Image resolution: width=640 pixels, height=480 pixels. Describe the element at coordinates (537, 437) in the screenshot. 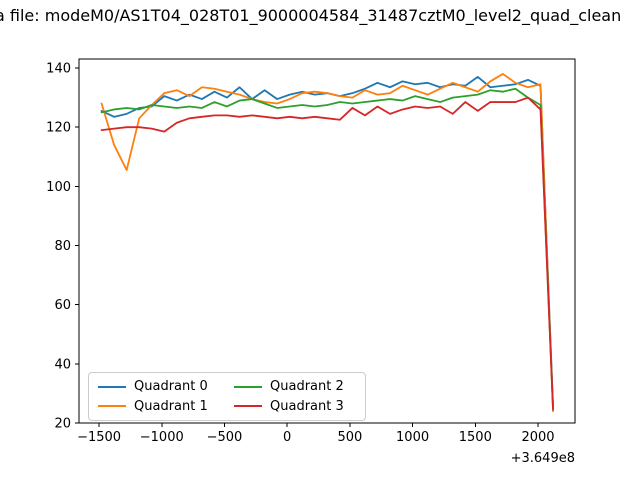

I see `x-tick-label: 2000` at that location.